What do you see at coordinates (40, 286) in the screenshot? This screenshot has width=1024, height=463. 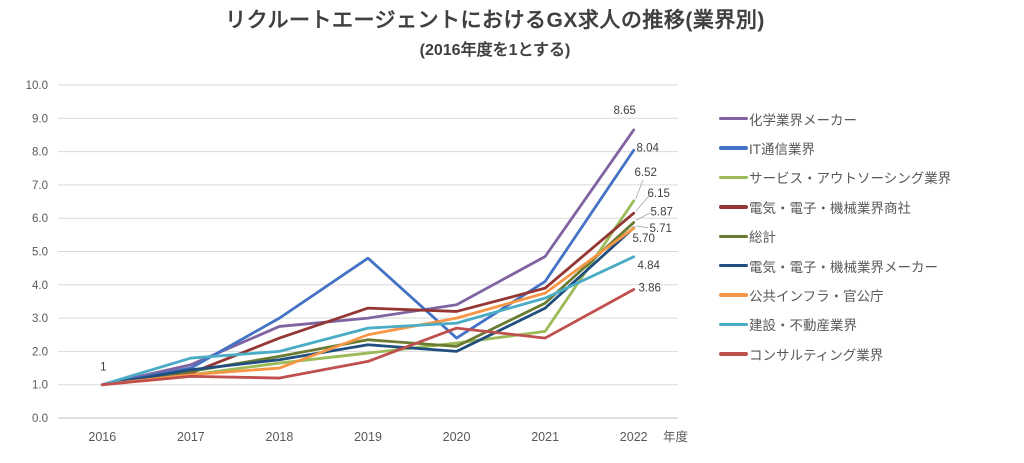 I see `y-tick-label: 4.0` at bounding box center [40, 286].